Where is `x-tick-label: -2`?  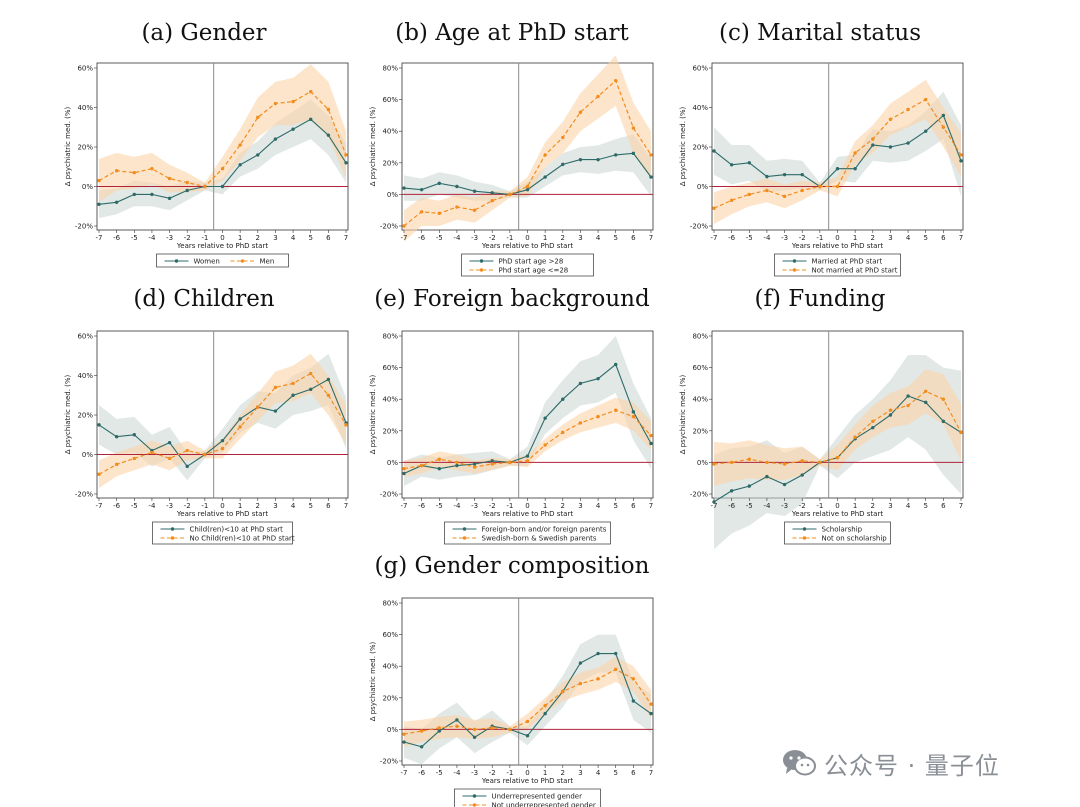
x-tick-label: -2 is located at coordinates (187, 506).